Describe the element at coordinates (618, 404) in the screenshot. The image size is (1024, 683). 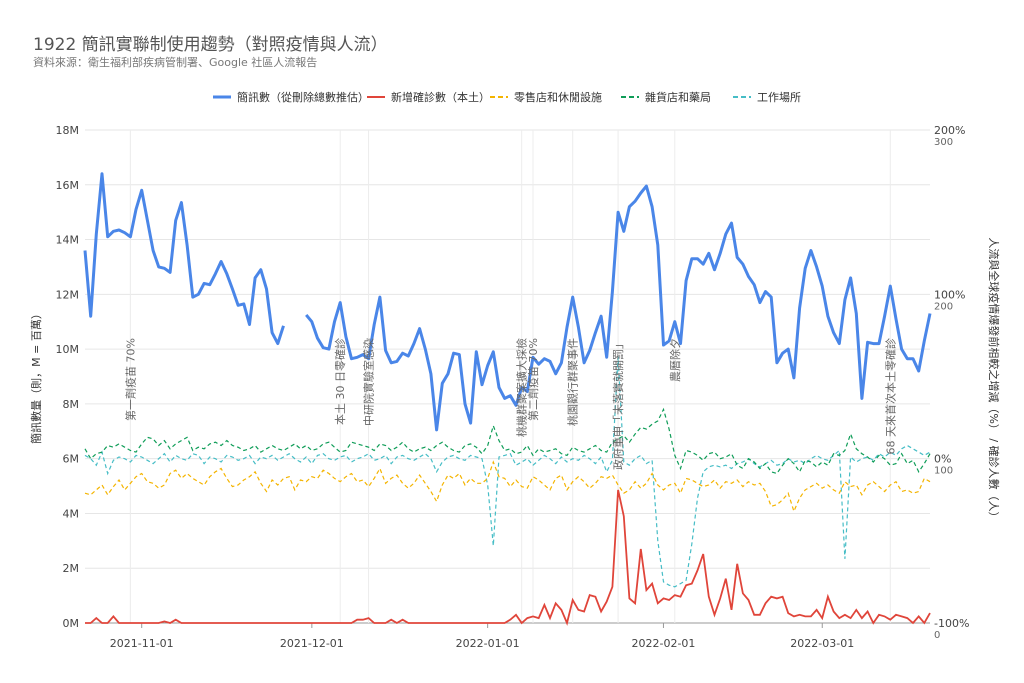
I see `annotation-label: 政府重申「未落實就開罰」` at that location.